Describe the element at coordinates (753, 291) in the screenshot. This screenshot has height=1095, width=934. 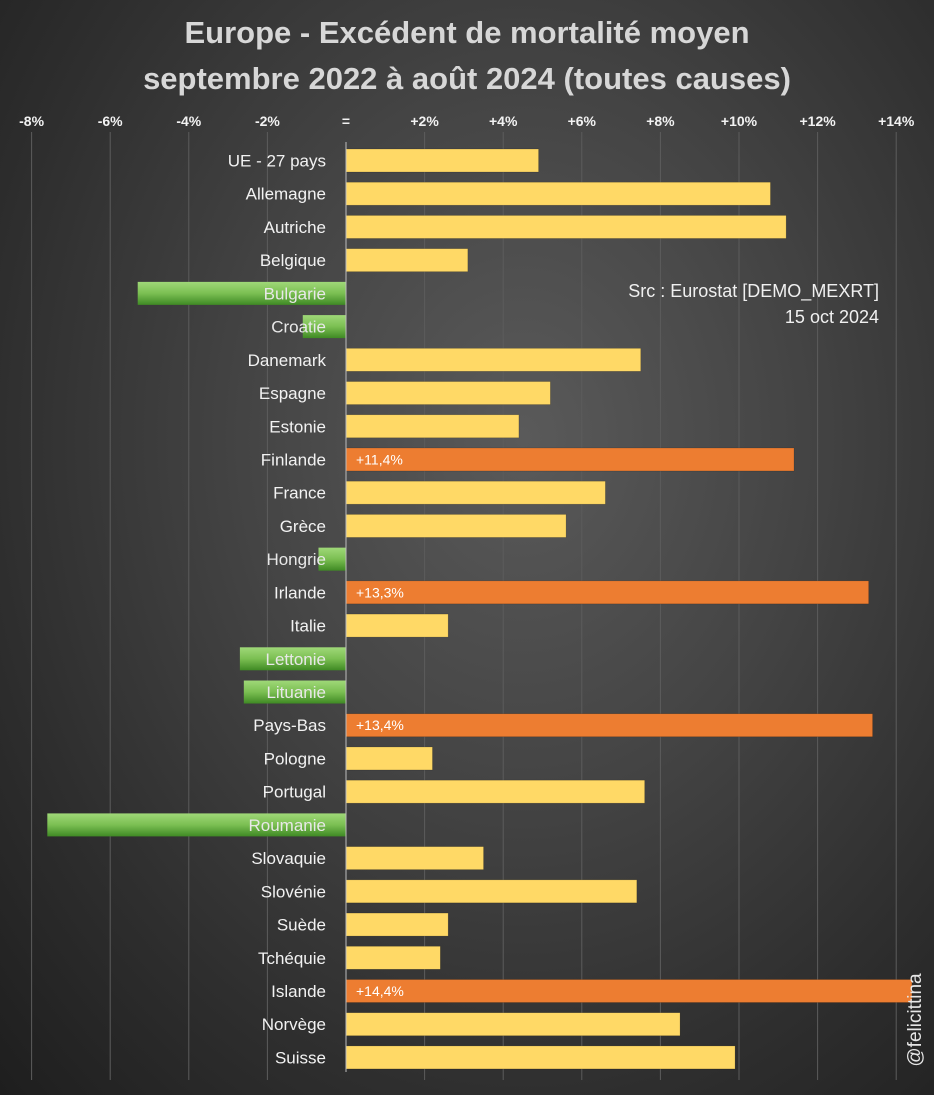
I see `source-line-1: Src : Eurostat [DEMO_MEXRT]` at that location.